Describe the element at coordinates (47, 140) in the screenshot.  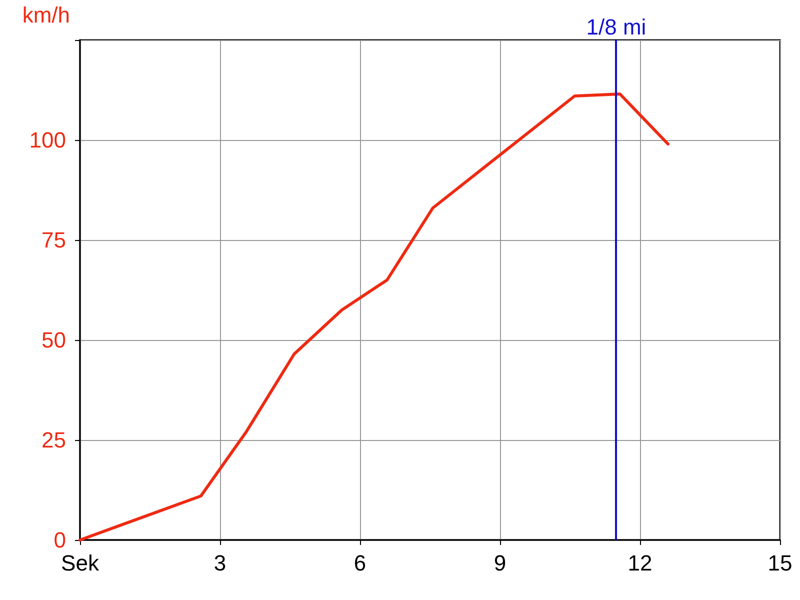
I see `y-tick-label: 100` at that location.